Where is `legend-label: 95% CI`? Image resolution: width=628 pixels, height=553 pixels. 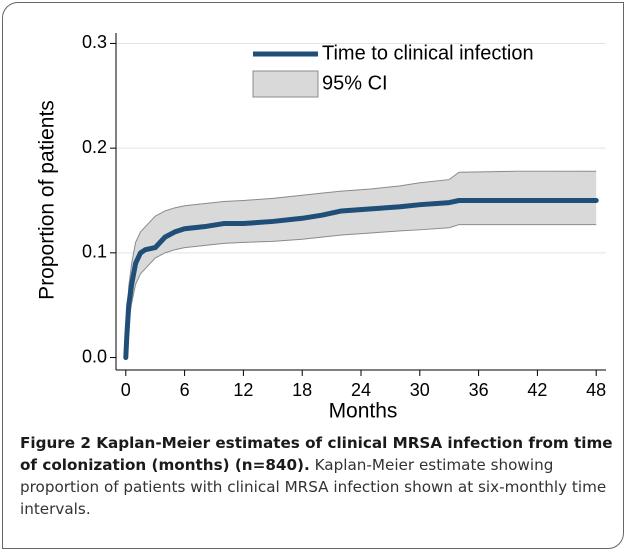
legend-label: 95% CI is located at coordinates (355, 83).